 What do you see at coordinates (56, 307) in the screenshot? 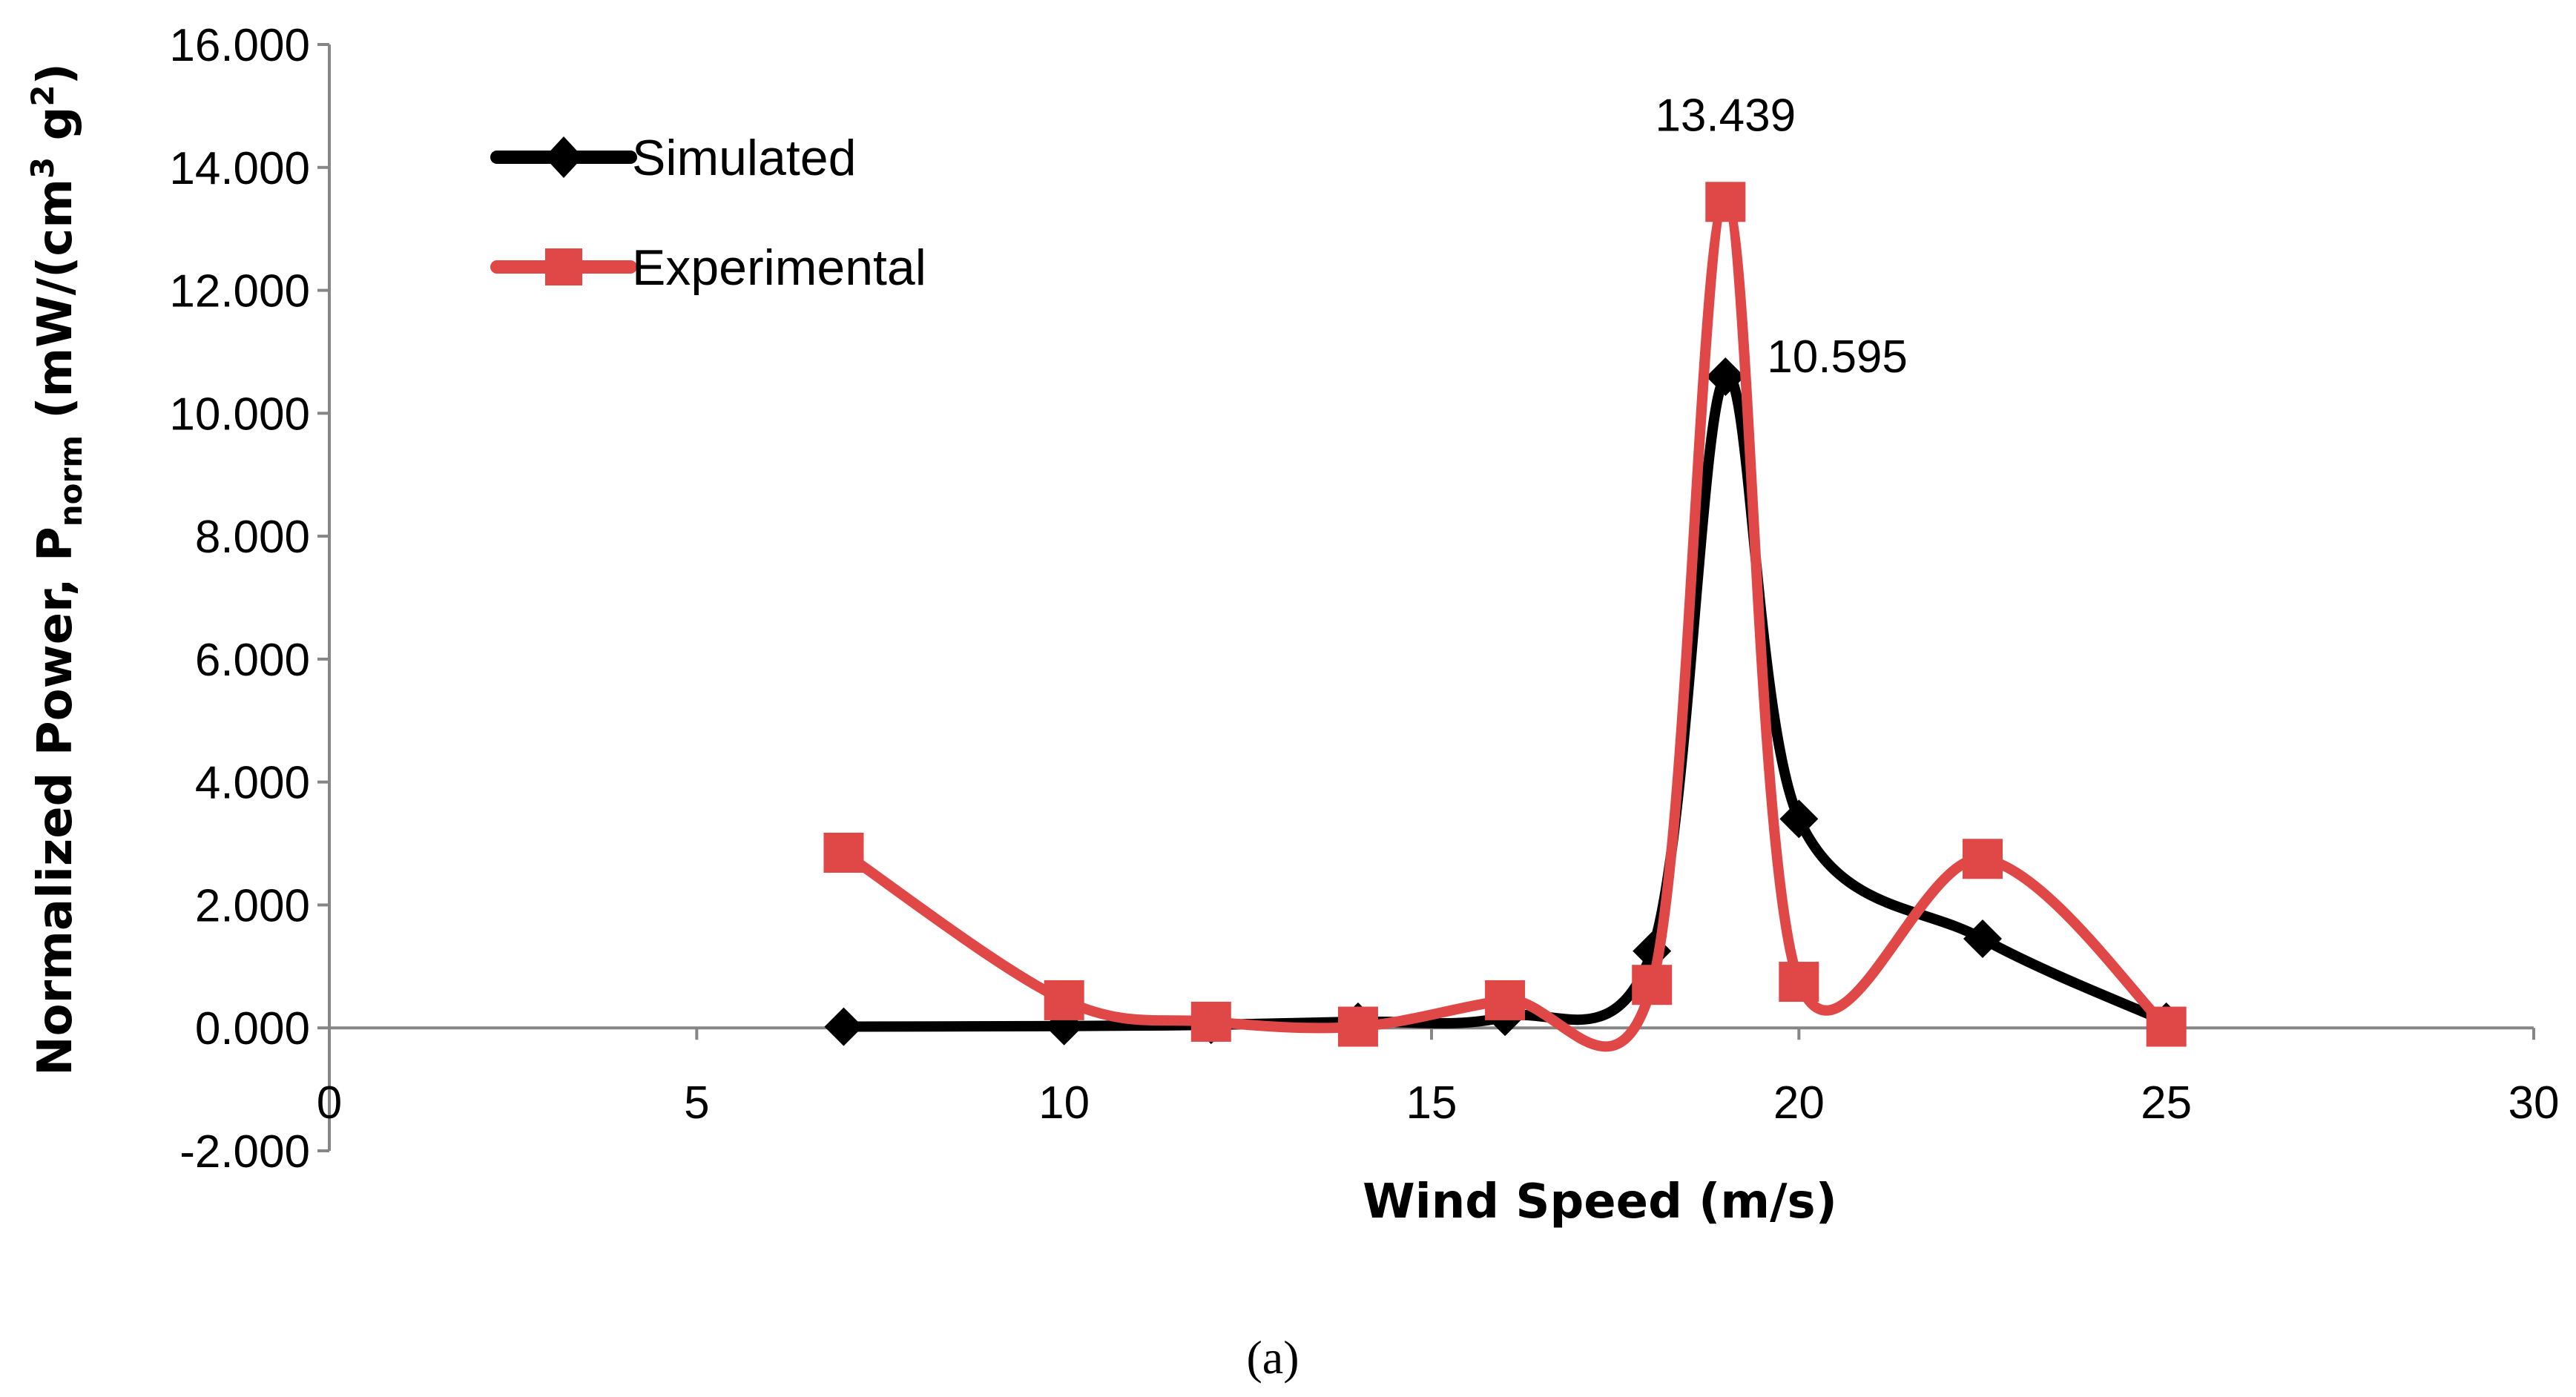
I see `y-axis-title-unit-start: (mW/(cm` at bounding box center [56, 307].